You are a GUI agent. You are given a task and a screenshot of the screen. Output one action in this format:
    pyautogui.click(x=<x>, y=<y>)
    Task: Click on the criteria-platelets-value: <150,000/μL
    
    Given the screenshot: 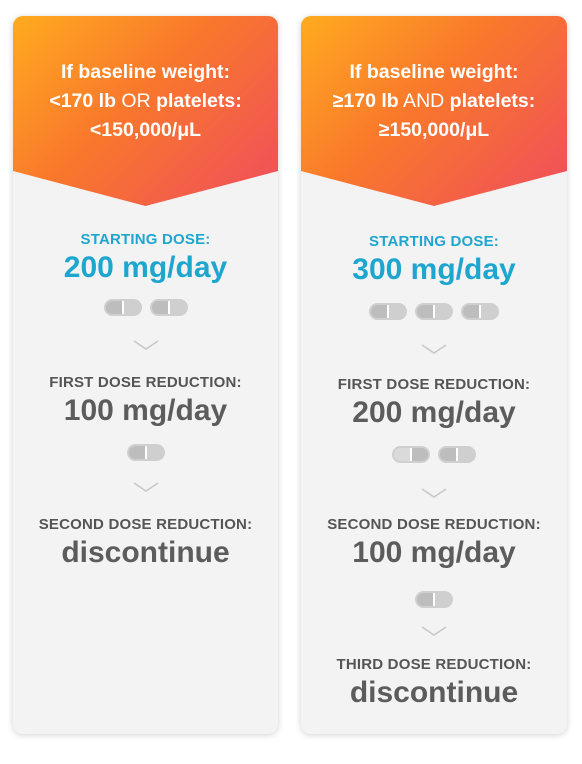 What is the action you would take?
    pyautogui.click(x=145, y=130)
    